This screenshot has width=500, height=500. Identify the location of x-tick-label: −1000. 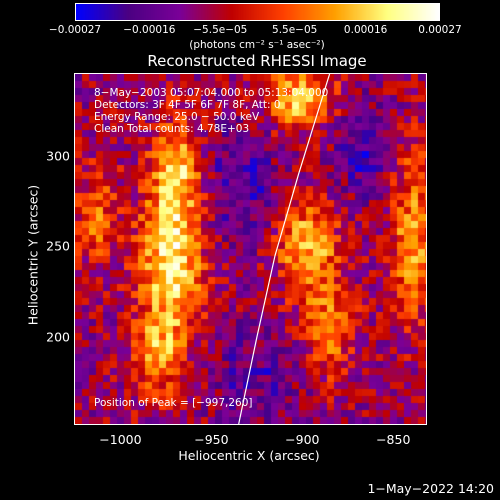
(120, 439).